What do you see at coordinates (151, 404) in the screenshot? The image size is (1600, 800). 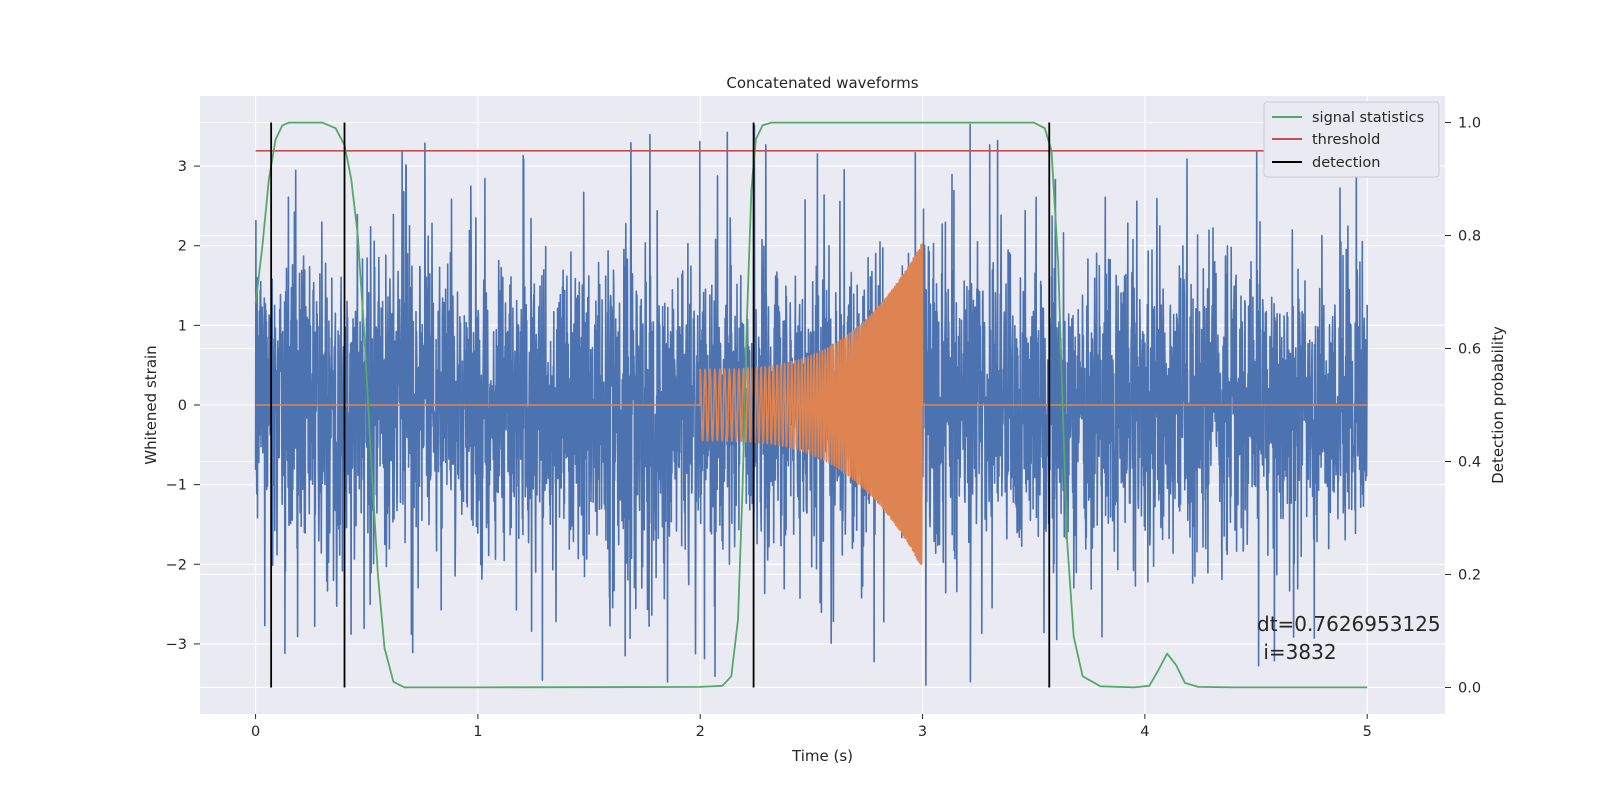 I see `y-axis-left-label: Whitened strain` at bounding box center [151, 404].